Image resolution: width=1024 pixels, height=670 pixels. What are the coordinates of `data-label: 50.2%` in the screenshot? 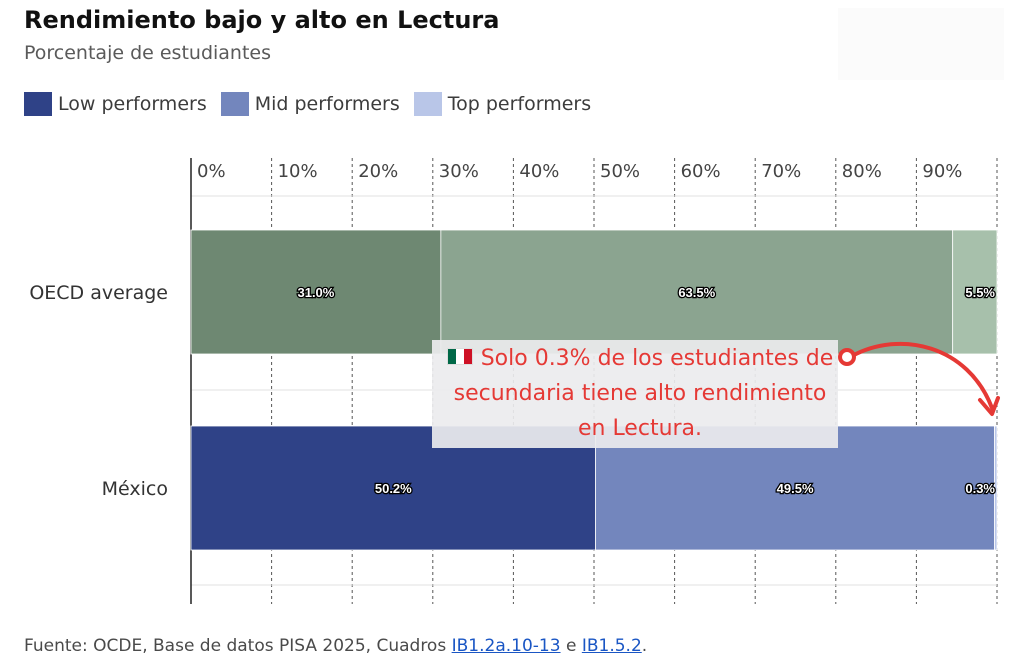 It's located at (393, 488).